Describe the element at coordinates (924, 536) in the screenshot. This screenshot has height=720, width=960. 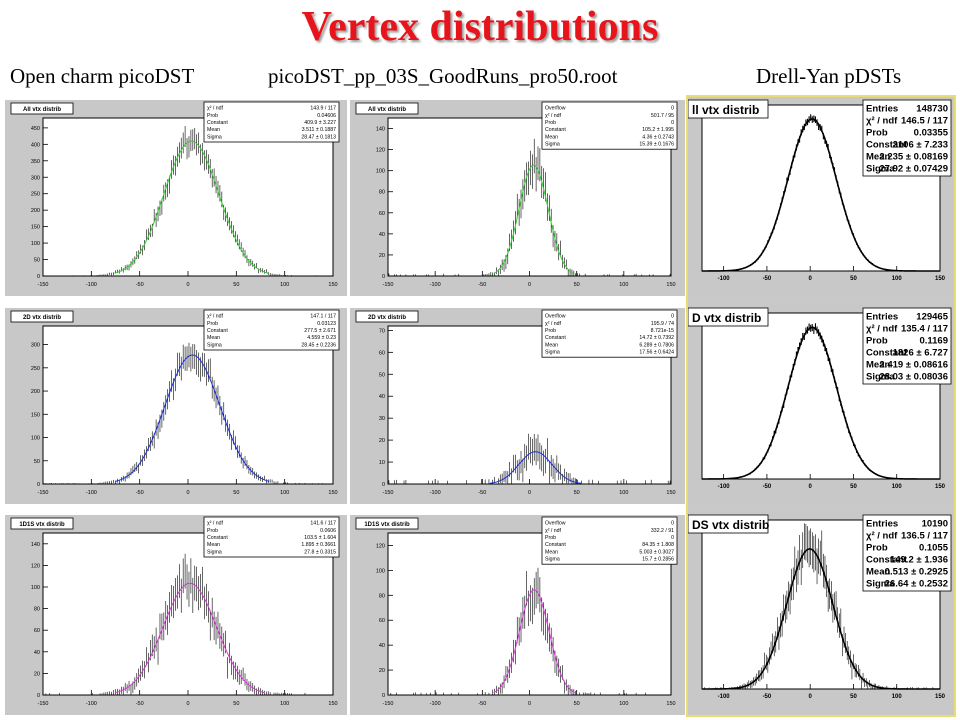
I see `stats-value: 136.5 / 117` at that location.